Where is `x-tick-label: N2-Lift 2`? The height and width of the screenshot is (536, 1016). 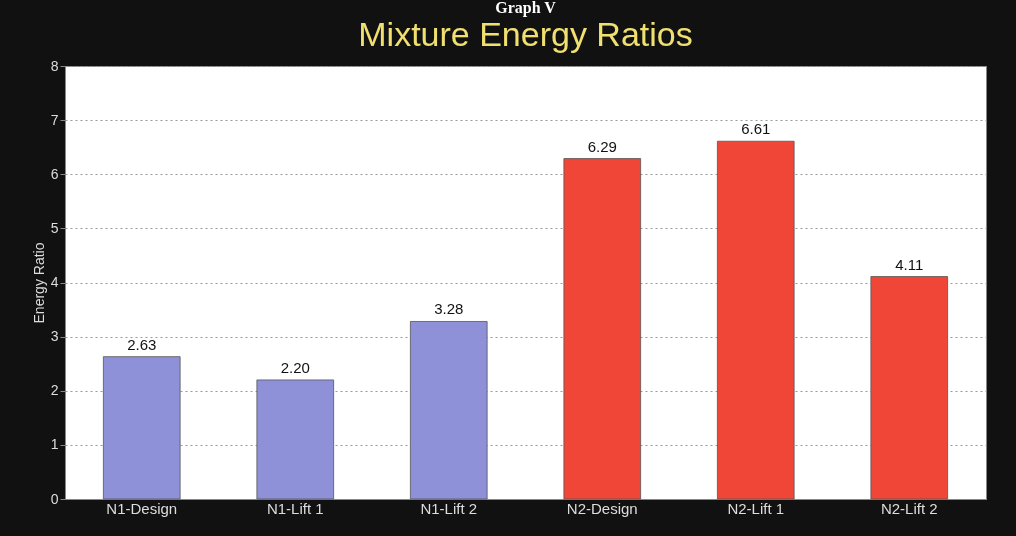
x-tick-label: N2-Lift 2 is located at coordinates (909, 508).